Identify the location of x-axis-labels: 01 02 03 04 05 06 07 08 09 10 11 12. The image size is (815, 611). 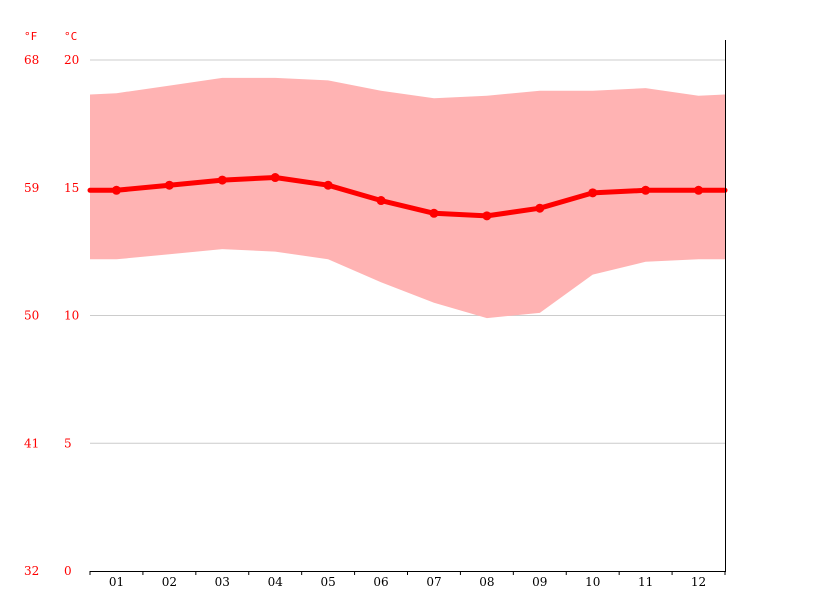
(407, 582).